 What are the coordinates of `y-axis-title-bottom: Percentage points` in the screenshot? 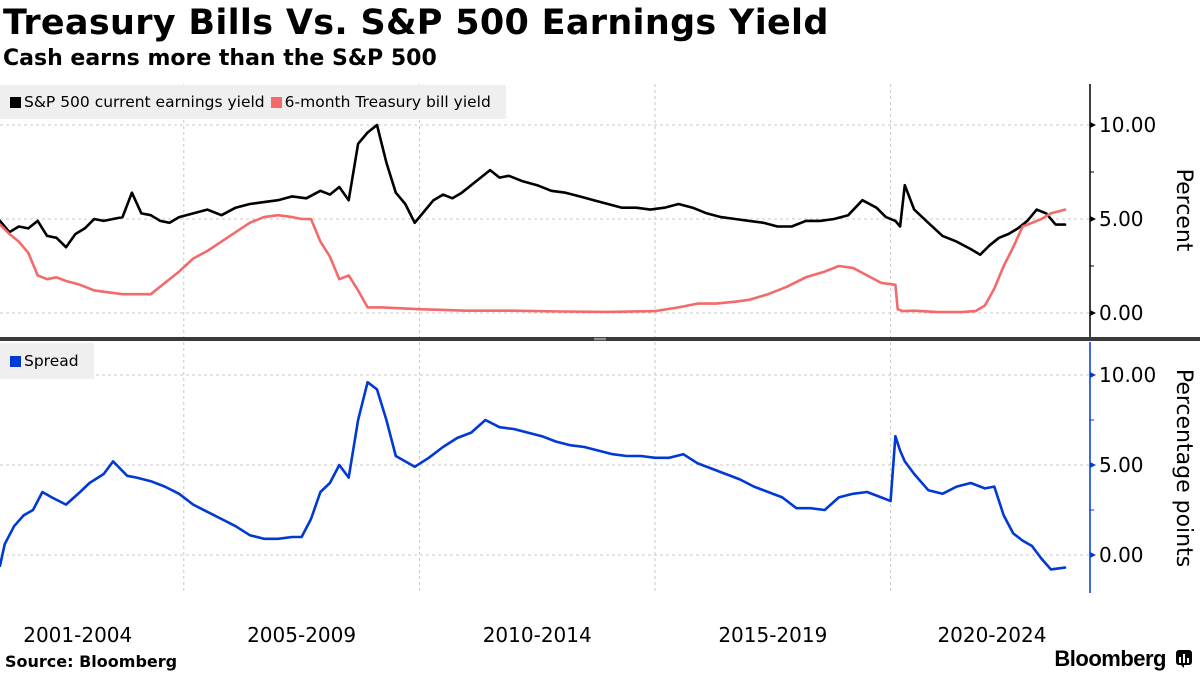 It's located at (1183, 468).